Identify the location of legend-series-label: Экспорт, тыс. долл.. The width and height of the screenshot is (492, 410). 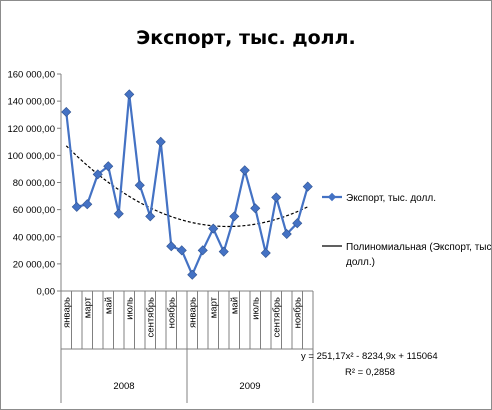
(391, 198).